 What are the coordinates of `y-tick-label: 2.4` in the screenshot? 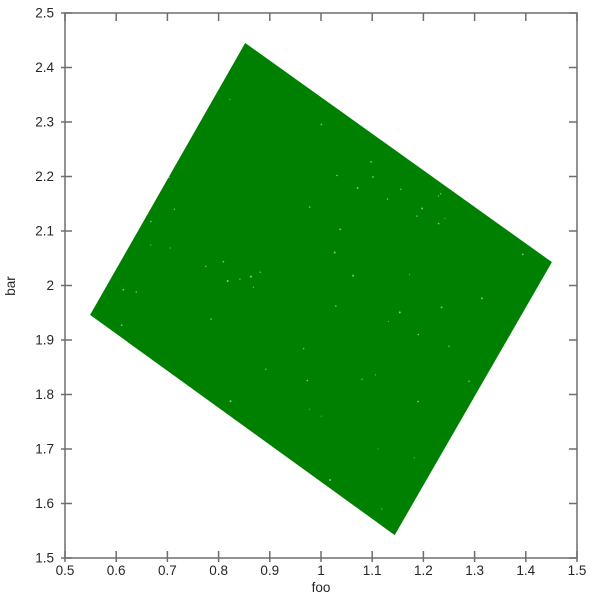 It's located at (44, 67).